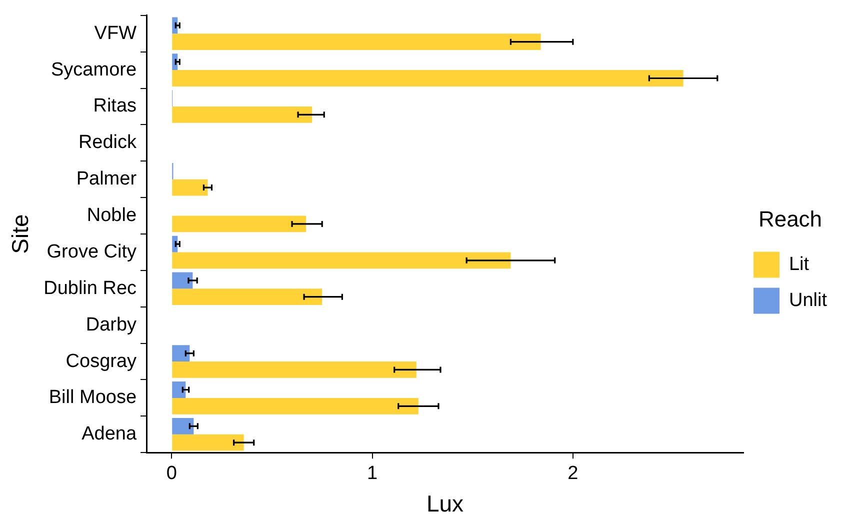  What do you see at coordinates (109, 434) in the screenshot?
I see `y-tick-label: Adena` at bounding box center [109, 434].